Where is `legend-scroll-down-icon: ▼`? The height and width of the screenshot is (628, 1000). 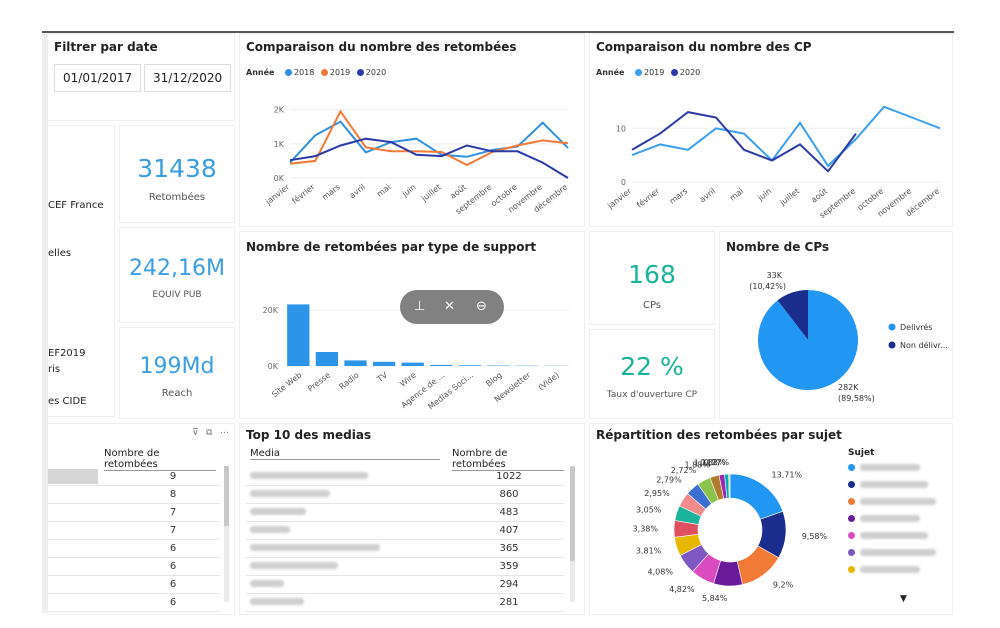
legend-scroll-down-icon: ▼ is located at coordinates (903, 599).